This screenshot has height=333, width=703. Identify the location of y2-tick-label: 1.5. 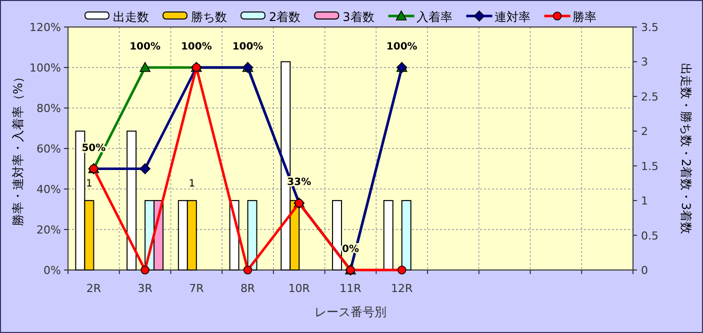
(649, 166).